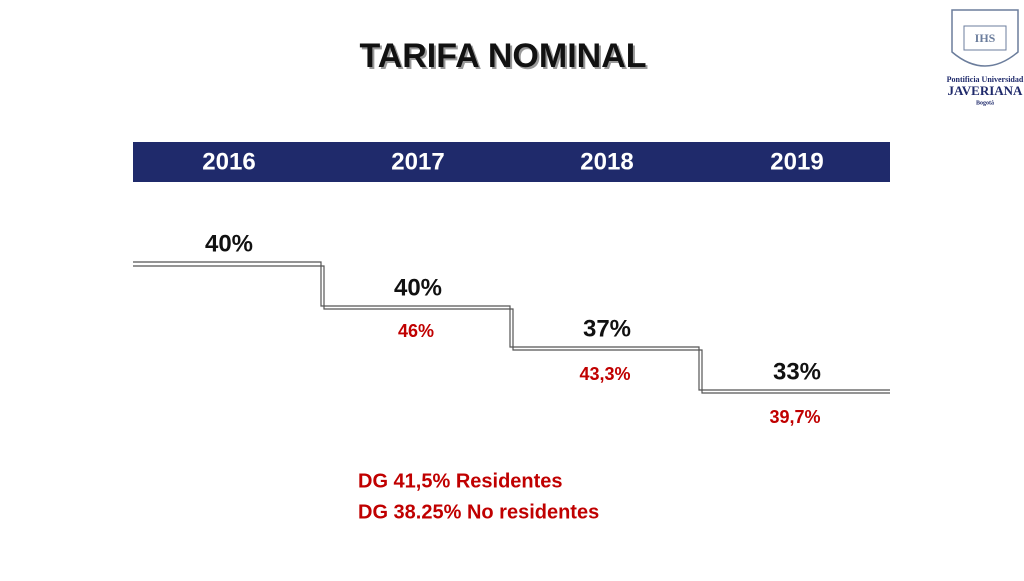 This screenshot has width=1024, height=581. I want to click on rate: 33%, so click(797, 371).